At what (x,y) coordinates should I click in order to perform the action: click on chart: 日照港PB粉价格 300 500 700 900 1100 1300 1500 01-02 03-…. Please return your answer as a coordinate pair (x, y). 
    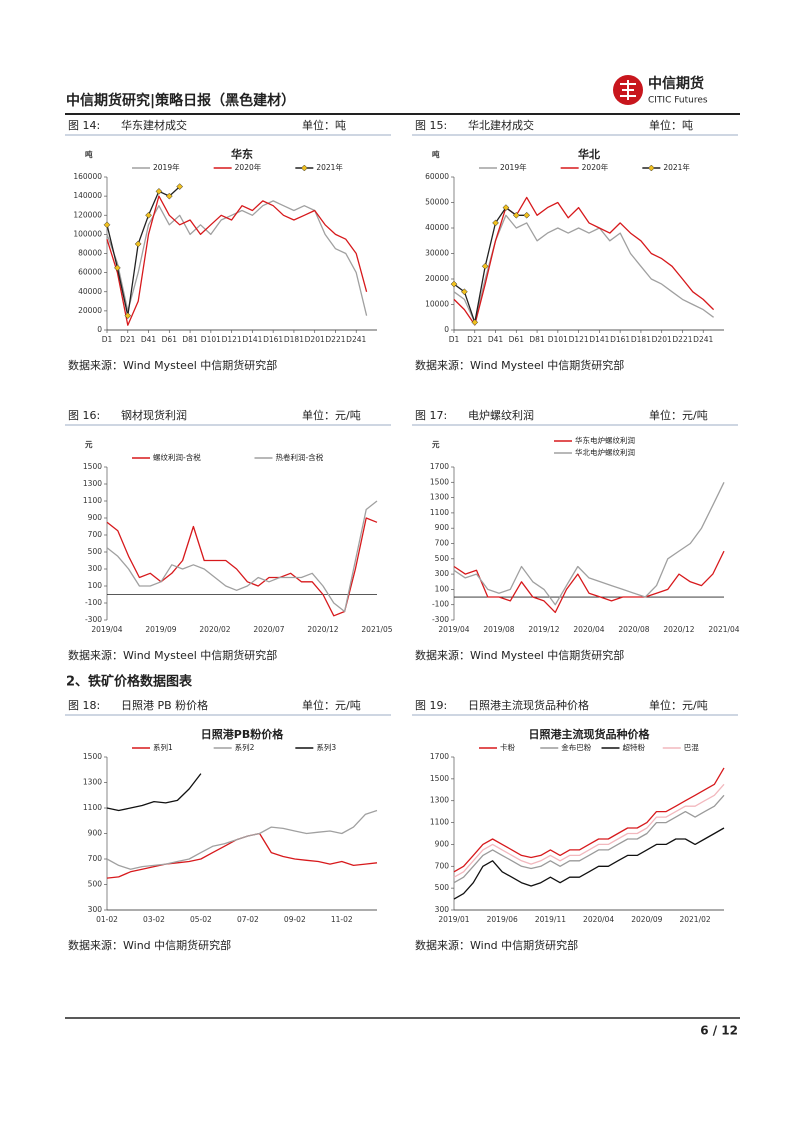
    Looking at the image, I should click on (230, 825).